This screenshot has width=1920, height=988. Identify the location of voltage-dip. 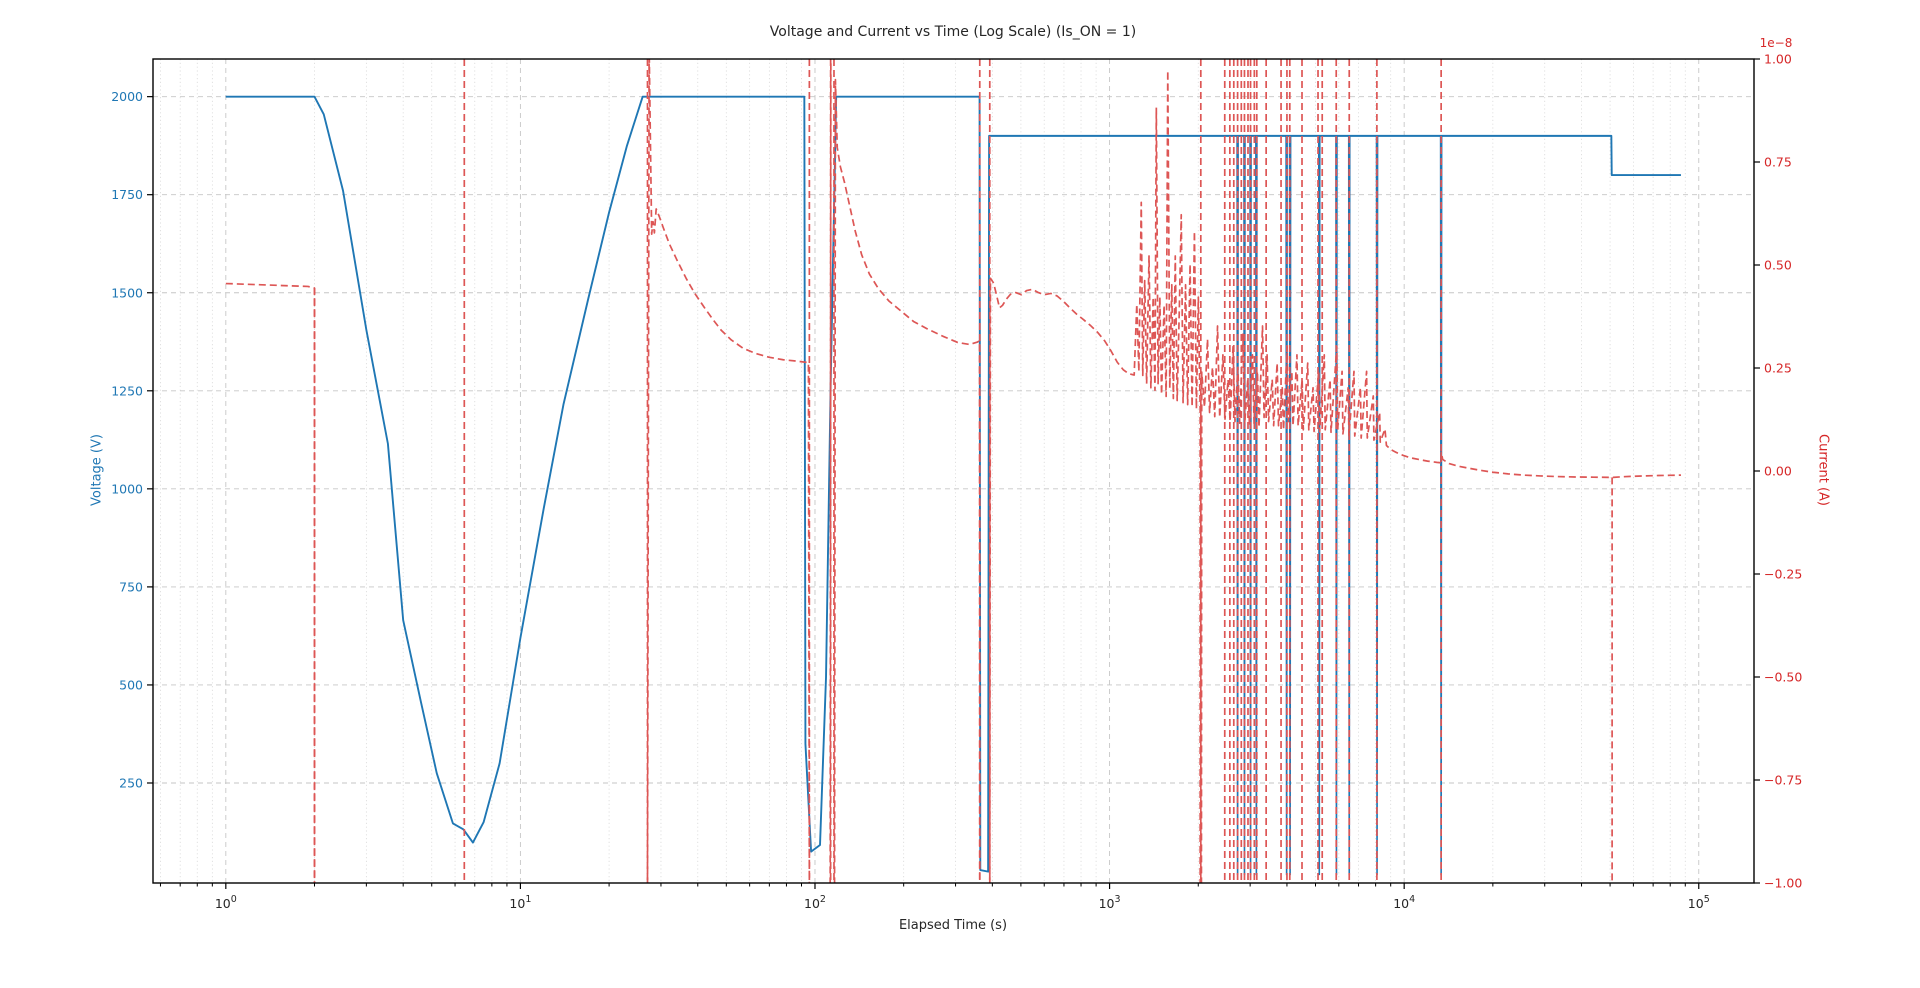
(1319, 505).